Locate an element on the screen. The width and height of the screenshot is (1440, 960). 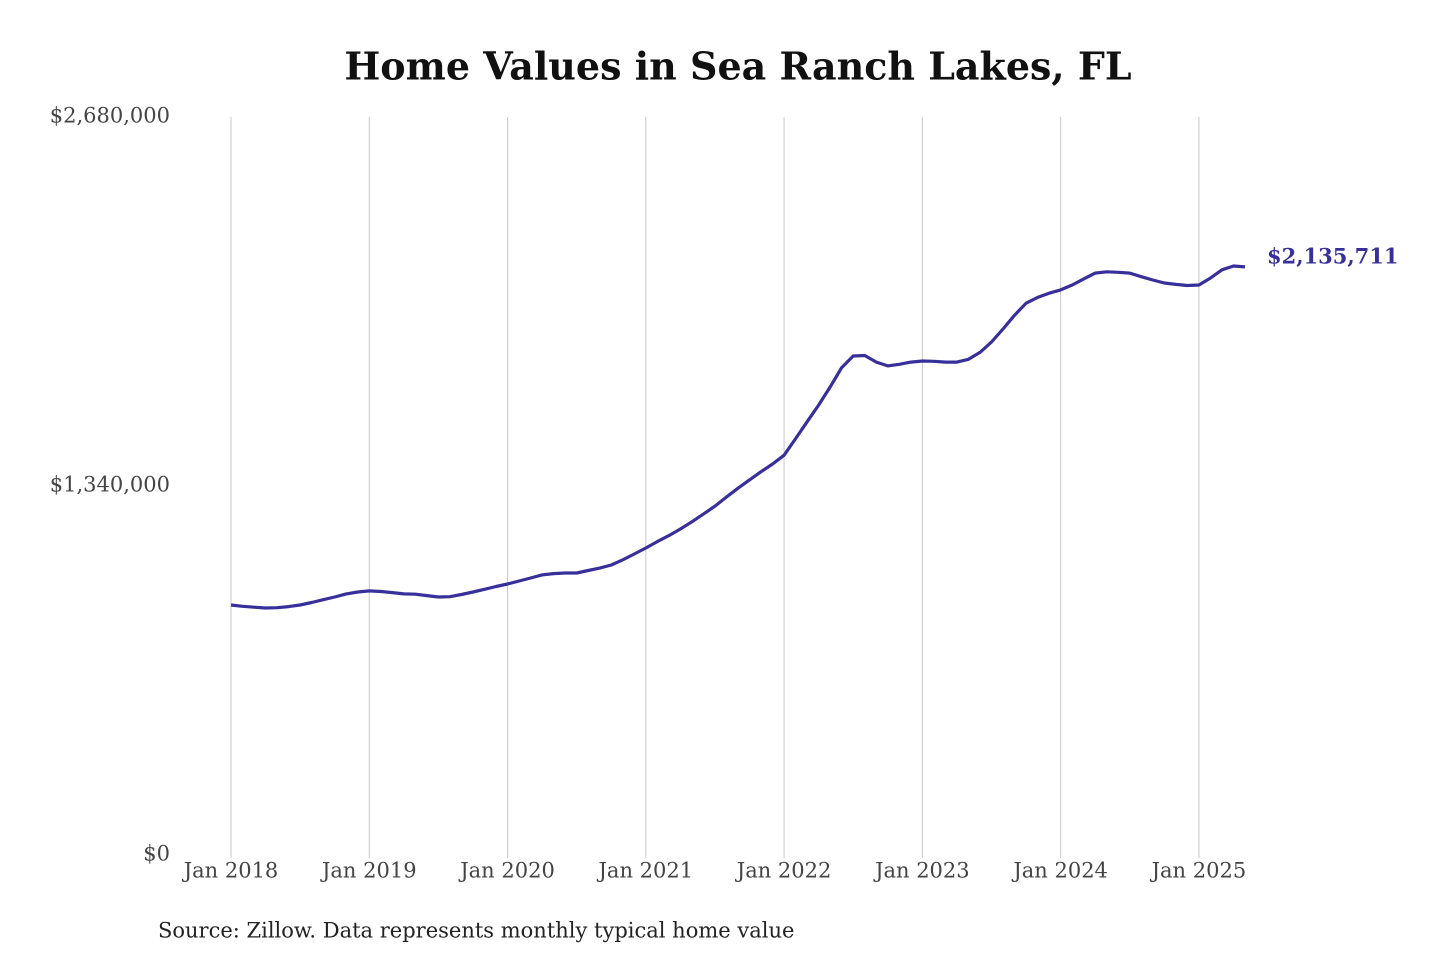
x-tick-label: Jan 2024 is located at coordinates (1059, 871).